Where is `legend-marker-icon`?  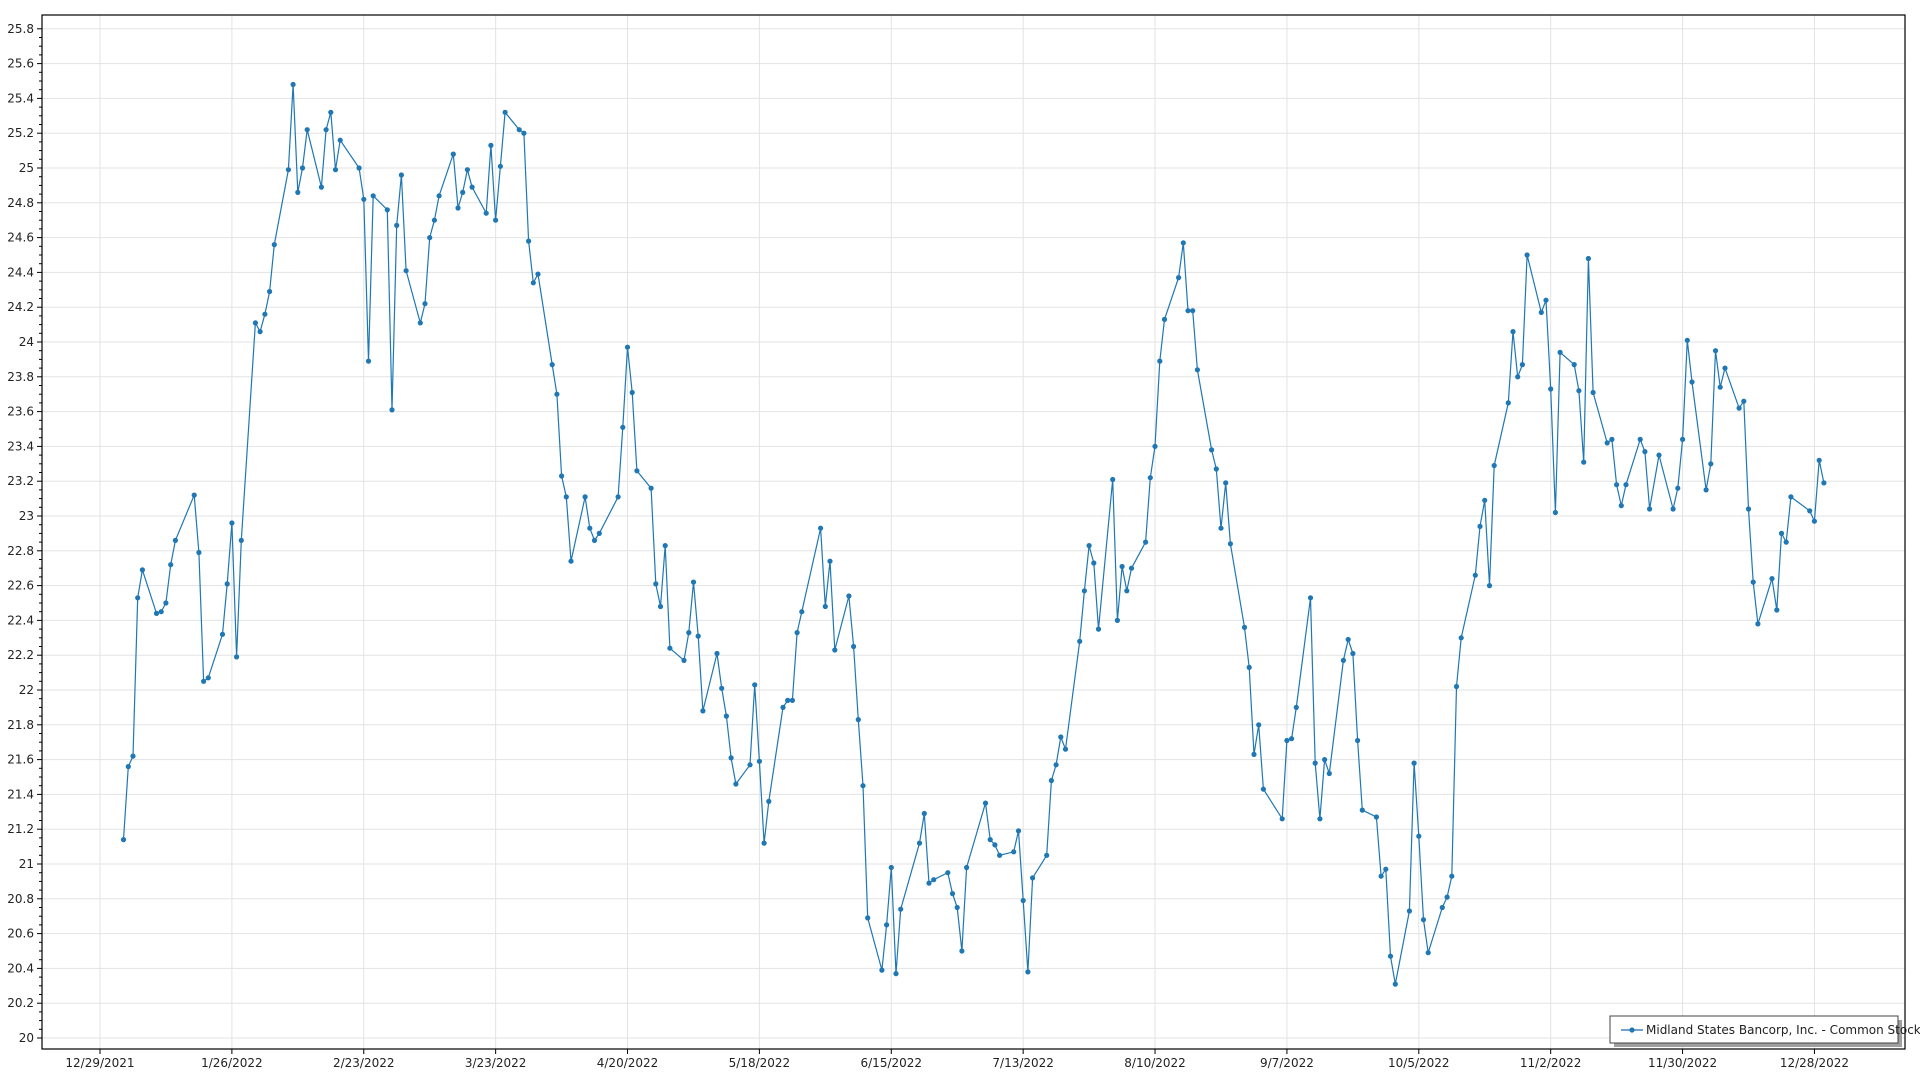
legend-marker-icon is located at coordinates (1632, 1030).